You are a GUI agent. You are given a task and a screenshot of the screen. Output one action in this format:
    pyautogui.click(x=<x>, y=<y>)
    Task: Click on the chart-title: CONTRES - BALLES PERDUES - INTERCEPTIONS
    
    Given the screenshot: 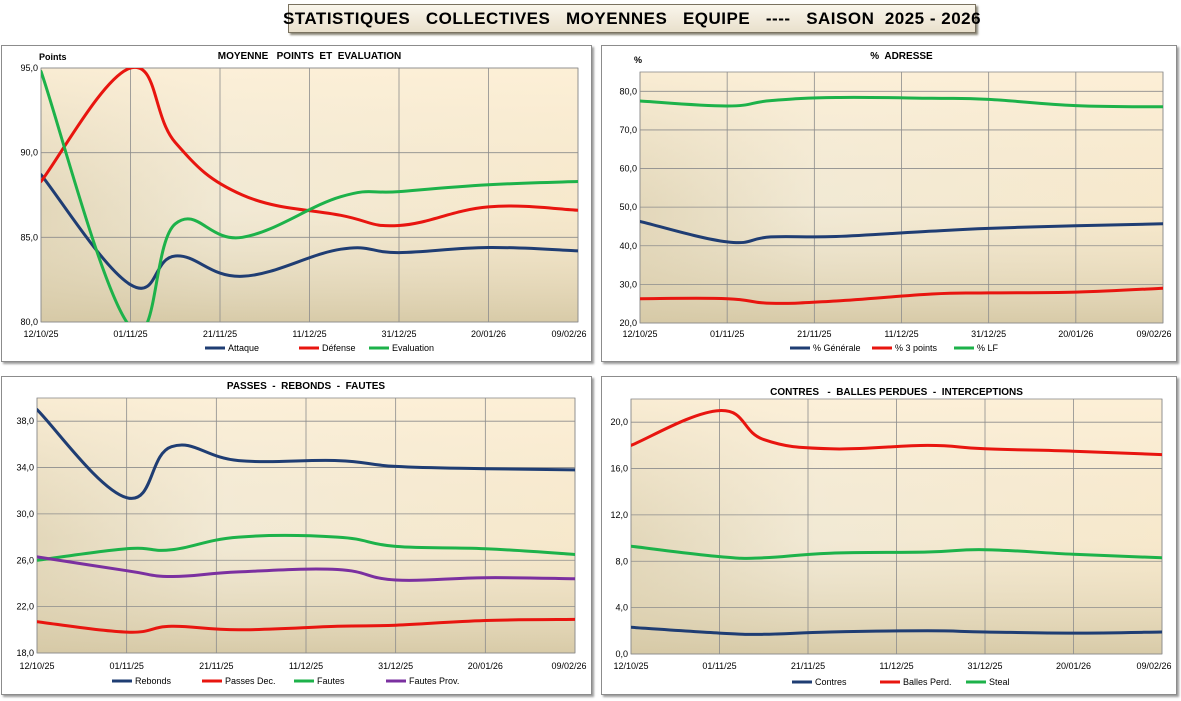 What is the action you would take?
    pyautogui.click(x=896, y=392)
    